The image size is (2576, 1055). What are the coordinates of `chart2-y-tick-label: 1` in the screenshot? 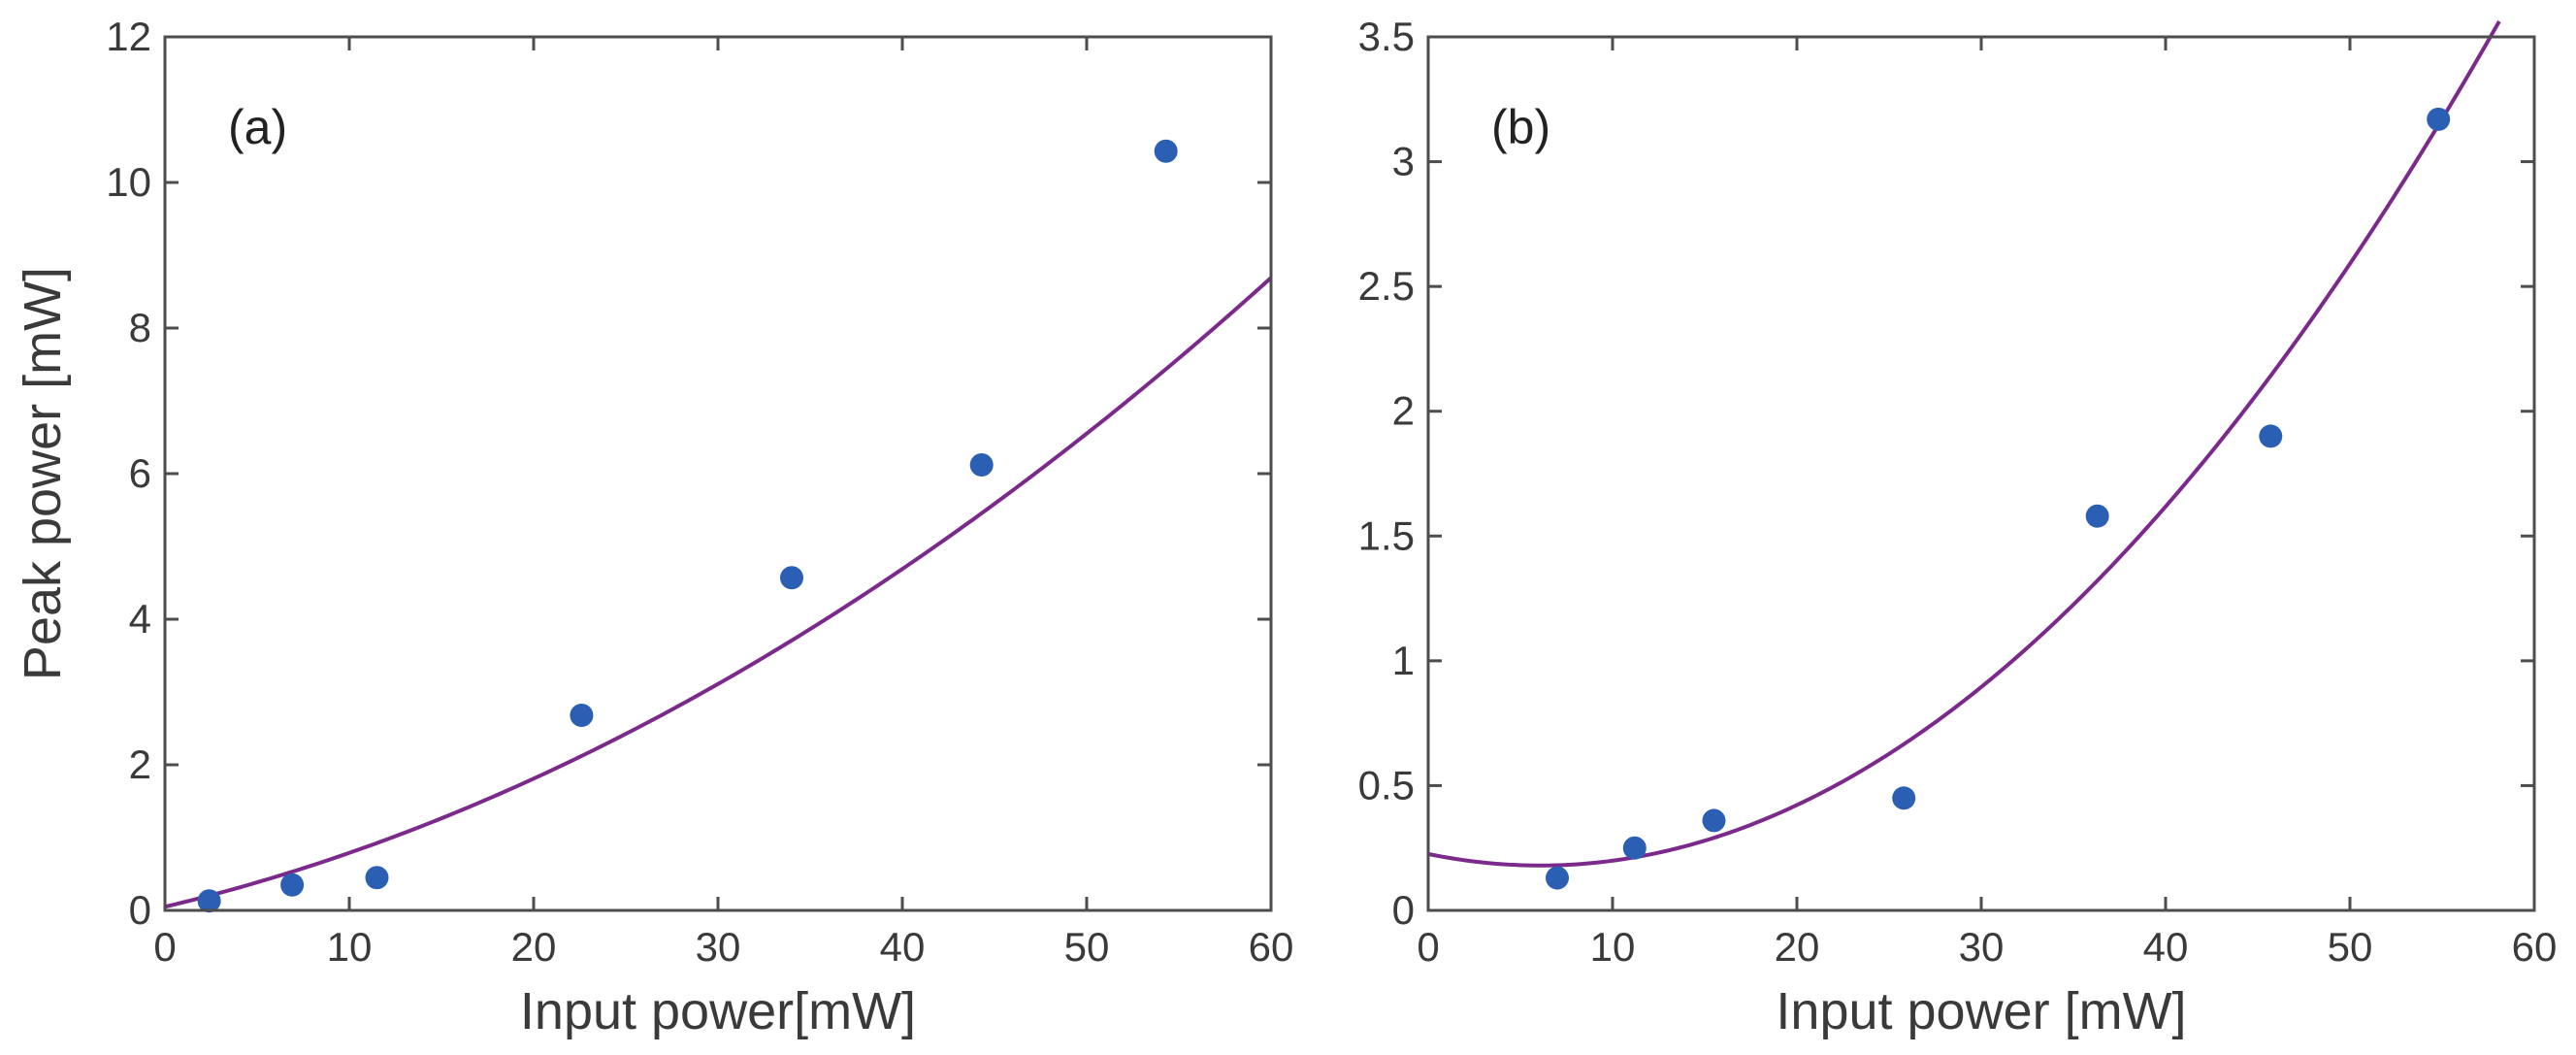 It's located at (1403, 661).